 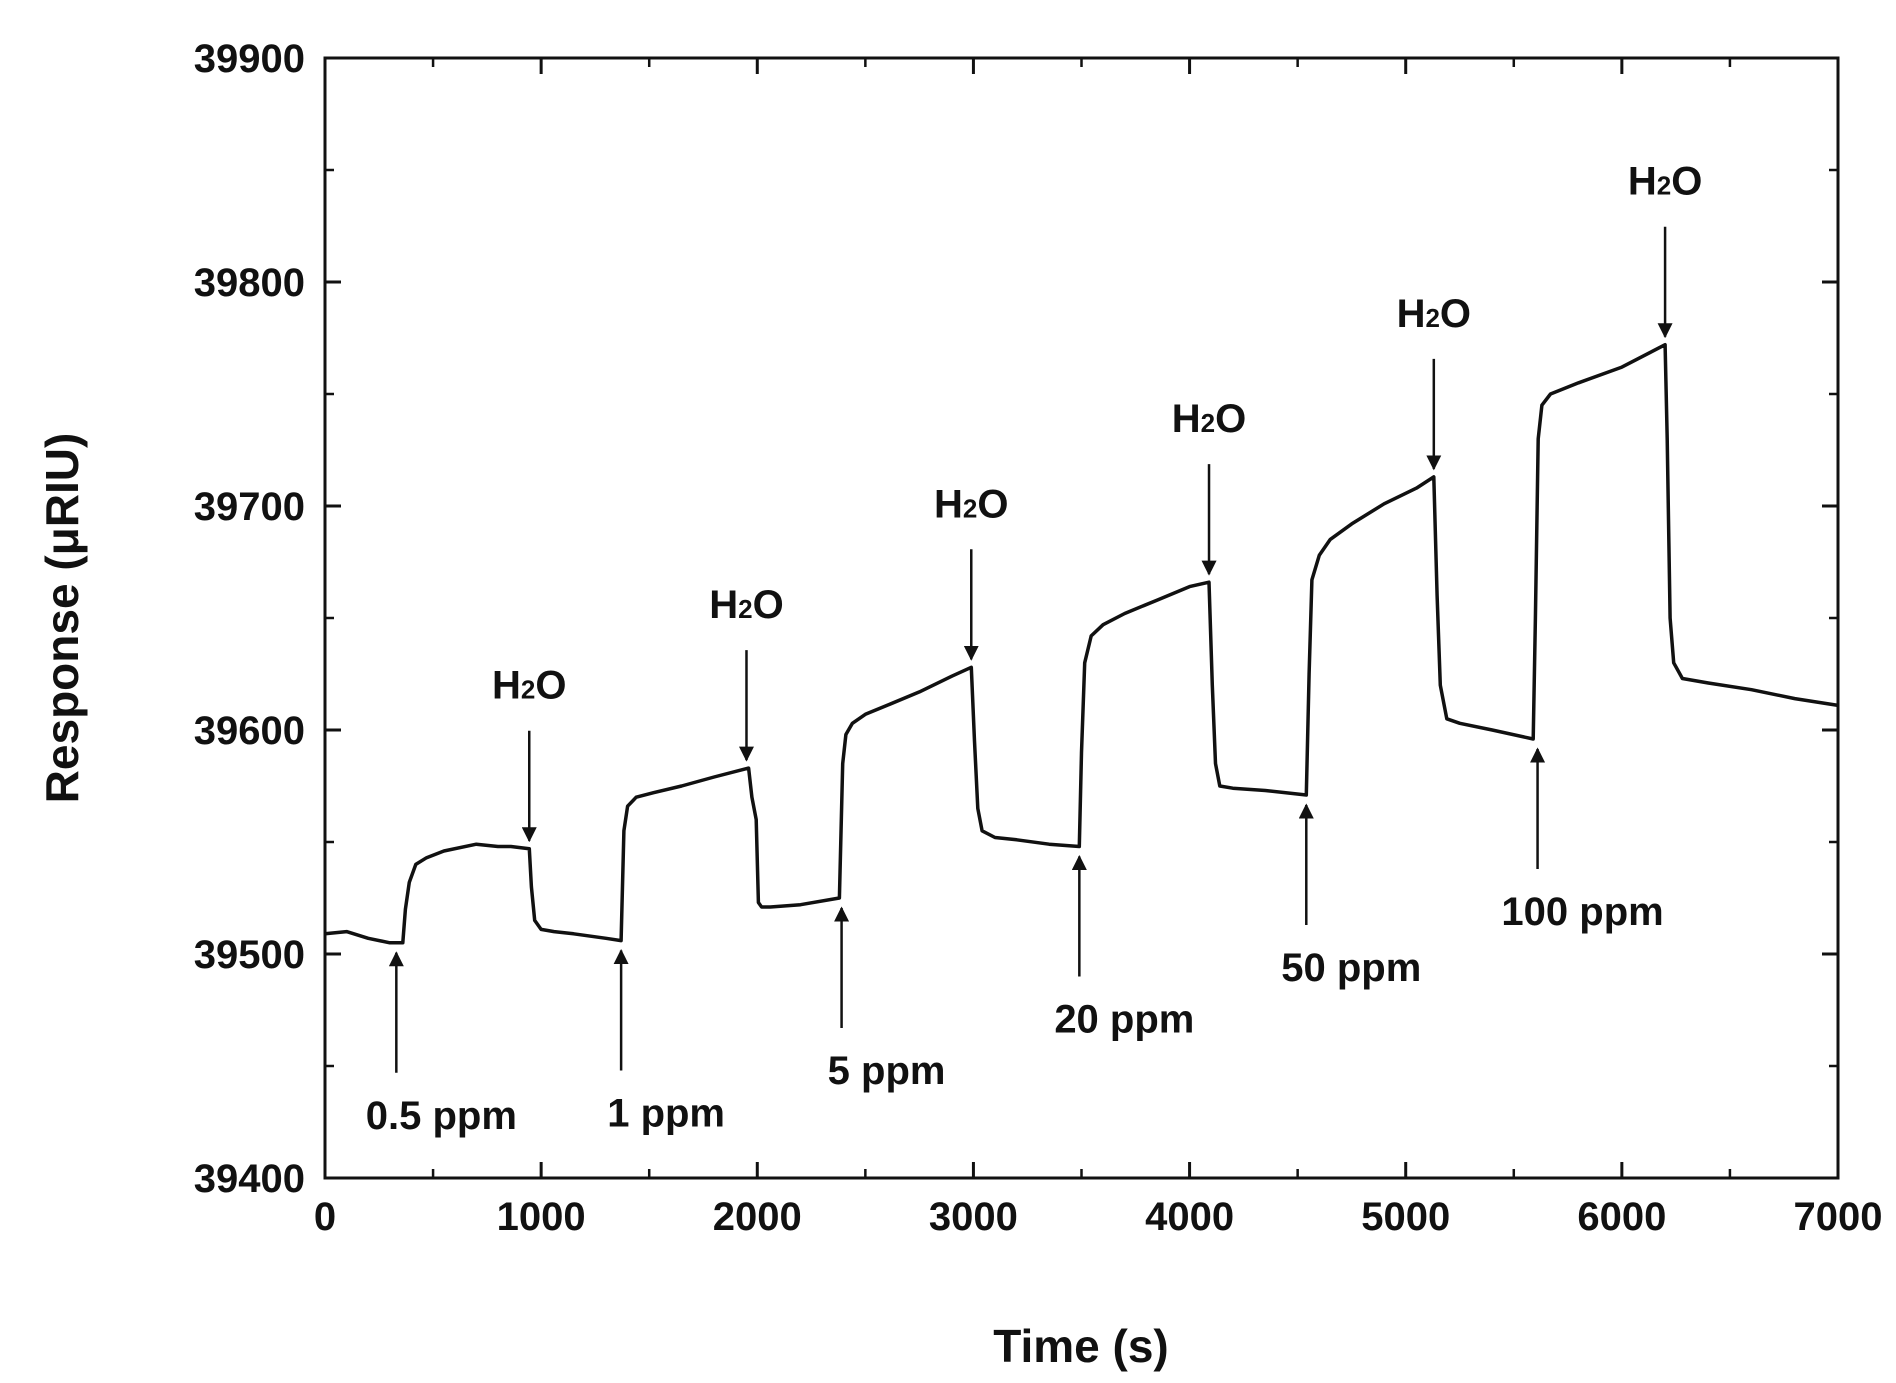 What do you see at coordinates (249, 955) in the screenshot?
I see `y-tick-label: 39500` at bounding box center [249, 955].